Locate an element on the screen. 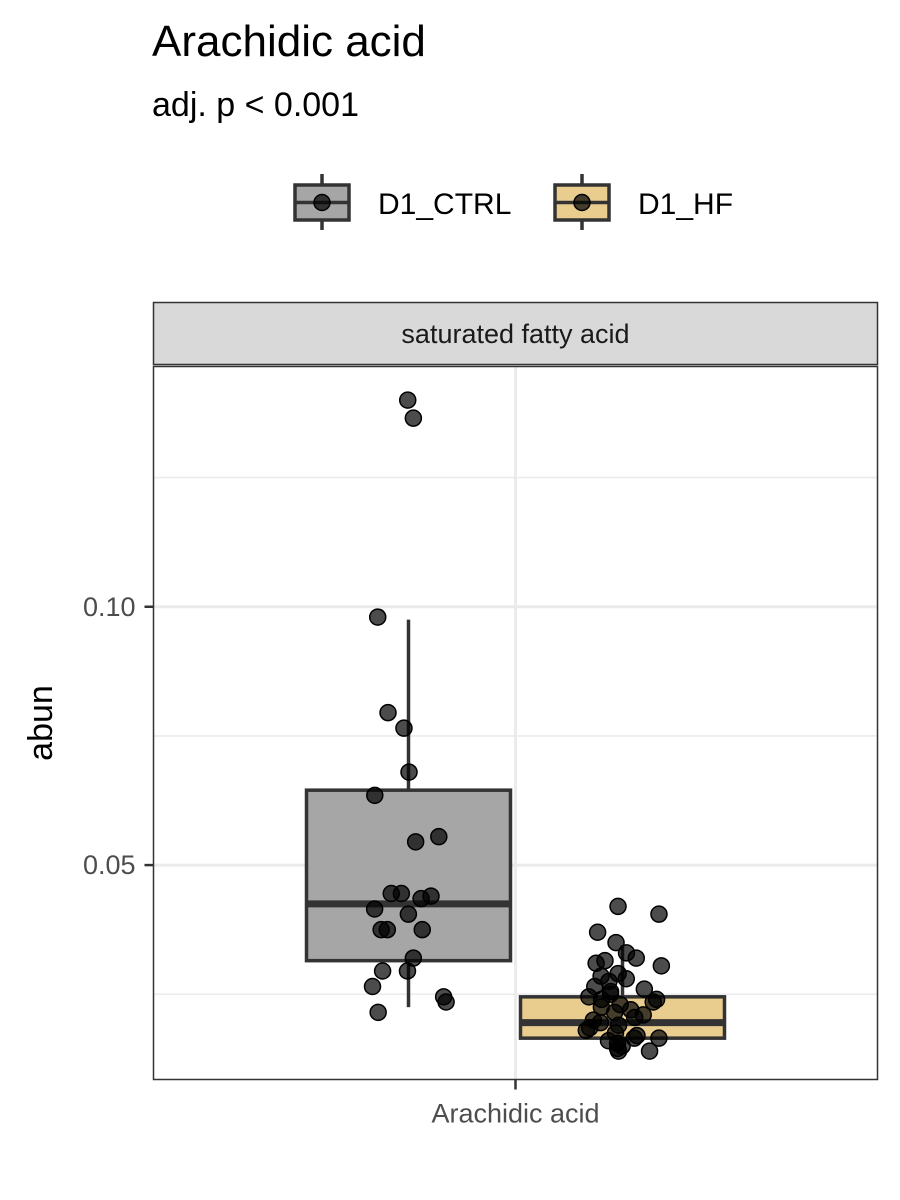 This screenshot has height=1200, width=900. facet-strip-label: saturated fatty acid is located at coordinates (515, 334).